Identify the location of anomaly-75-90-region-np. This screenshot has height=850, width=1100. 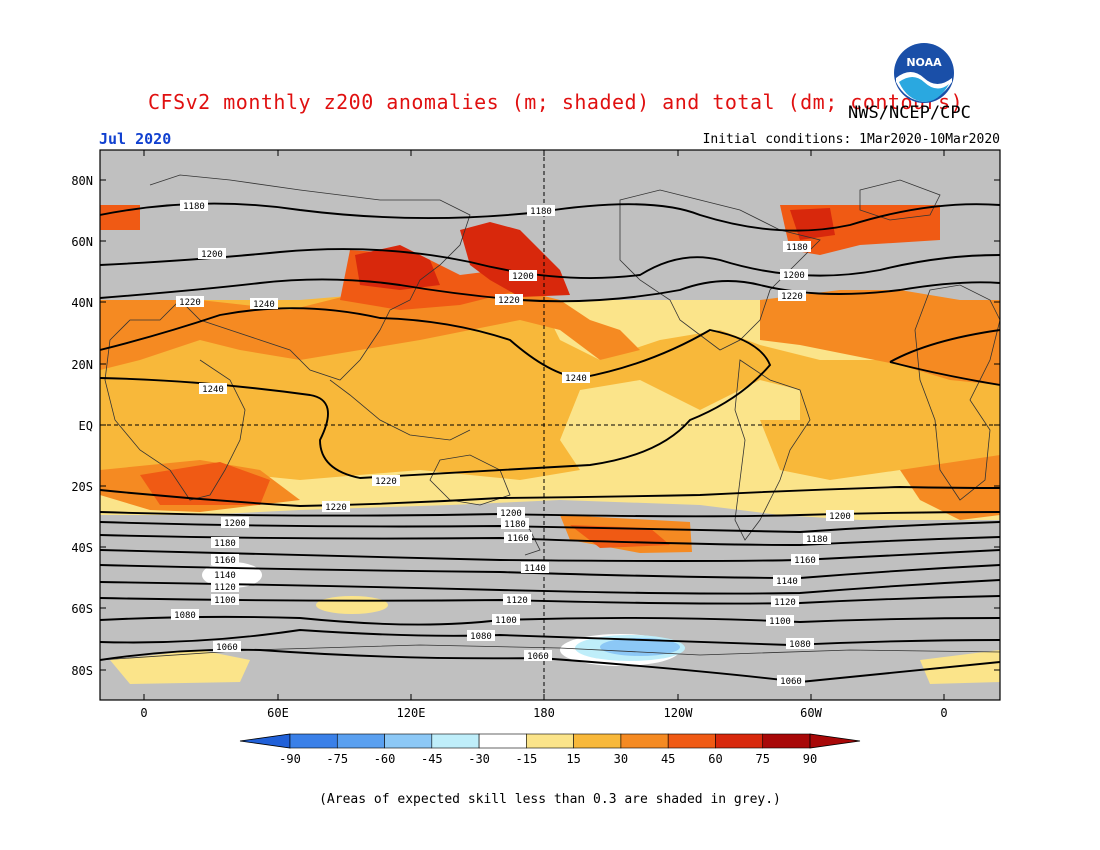
(515, 259).